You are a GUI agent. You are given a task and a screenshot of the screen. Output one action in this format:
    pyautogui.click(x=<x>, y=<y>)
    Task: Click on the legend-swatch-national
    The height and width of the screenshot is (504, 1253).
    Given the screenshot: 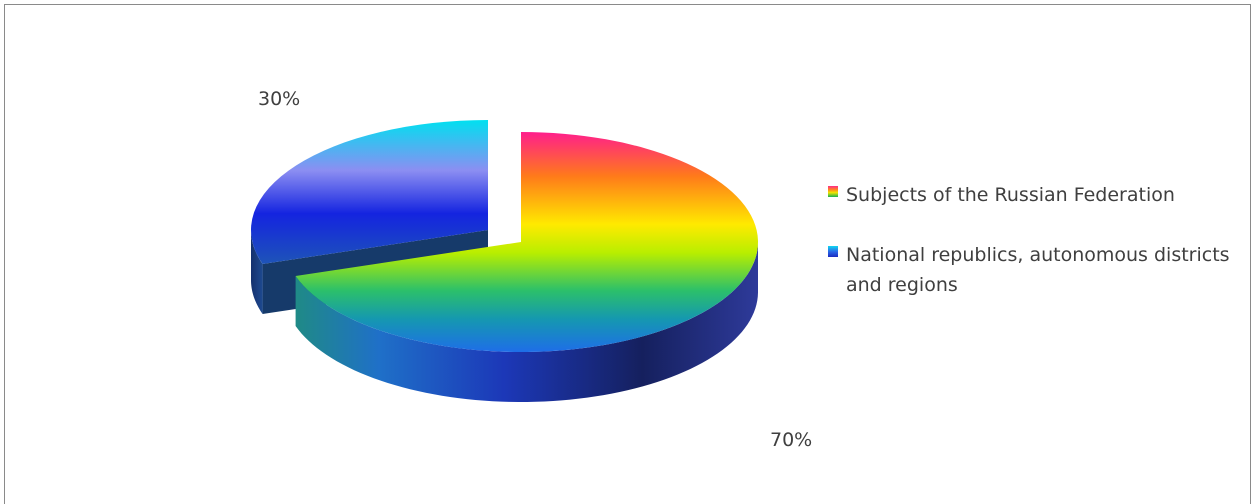 What is the action you would take?
    pyautogui.click(x=833, y=251)
    